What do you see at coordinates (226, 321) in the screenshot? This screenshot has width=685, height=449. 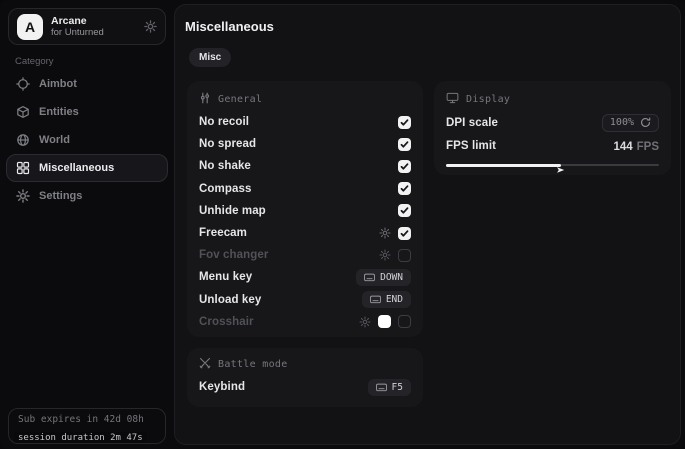 I see `setting-label: Crosshair` at bounding box center [226, 321].